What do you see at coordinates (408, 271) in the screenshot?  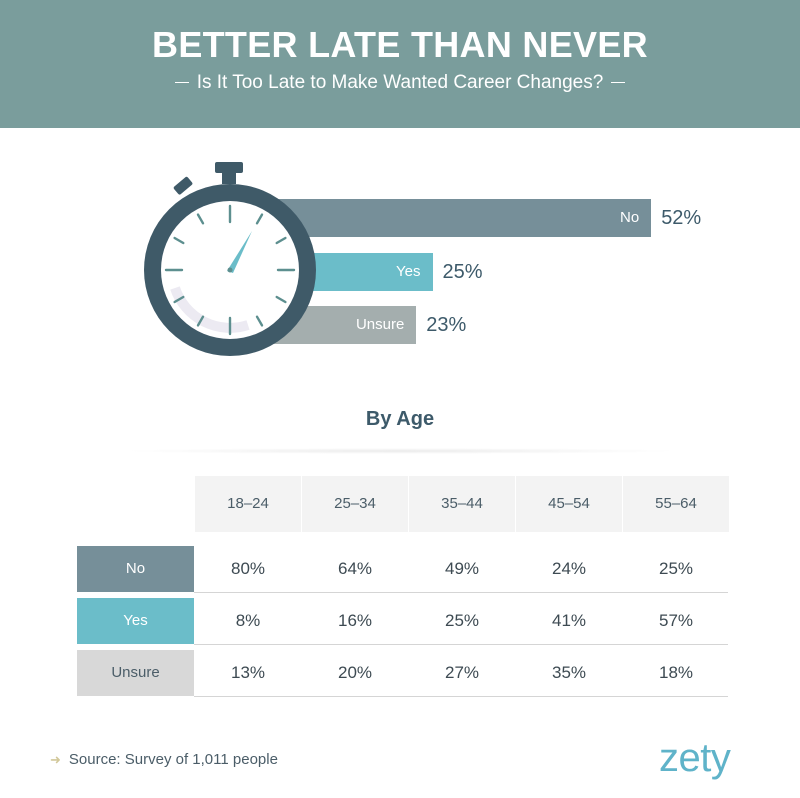 I see `bar-label-yes: Yes` at bounding box center [408, 271].